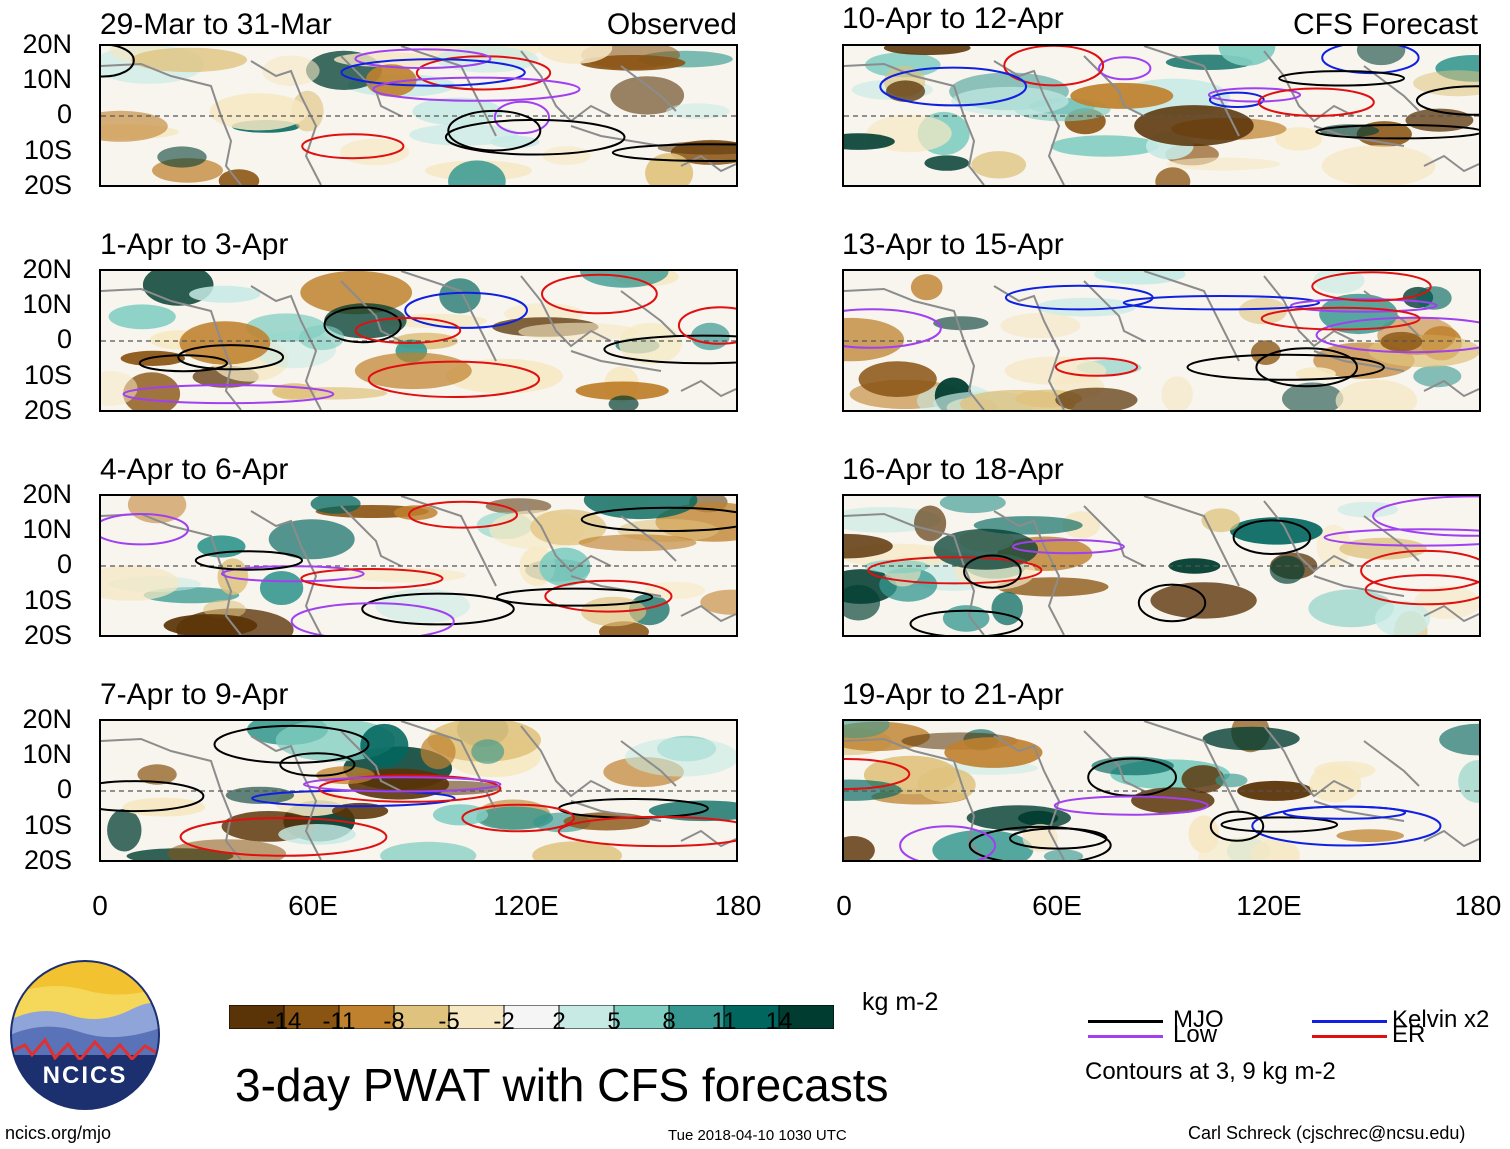  Describe the element at coordinates (47, 600) in the screenshot. I see `lat-label-10s-panel-3: 10S` at that location.